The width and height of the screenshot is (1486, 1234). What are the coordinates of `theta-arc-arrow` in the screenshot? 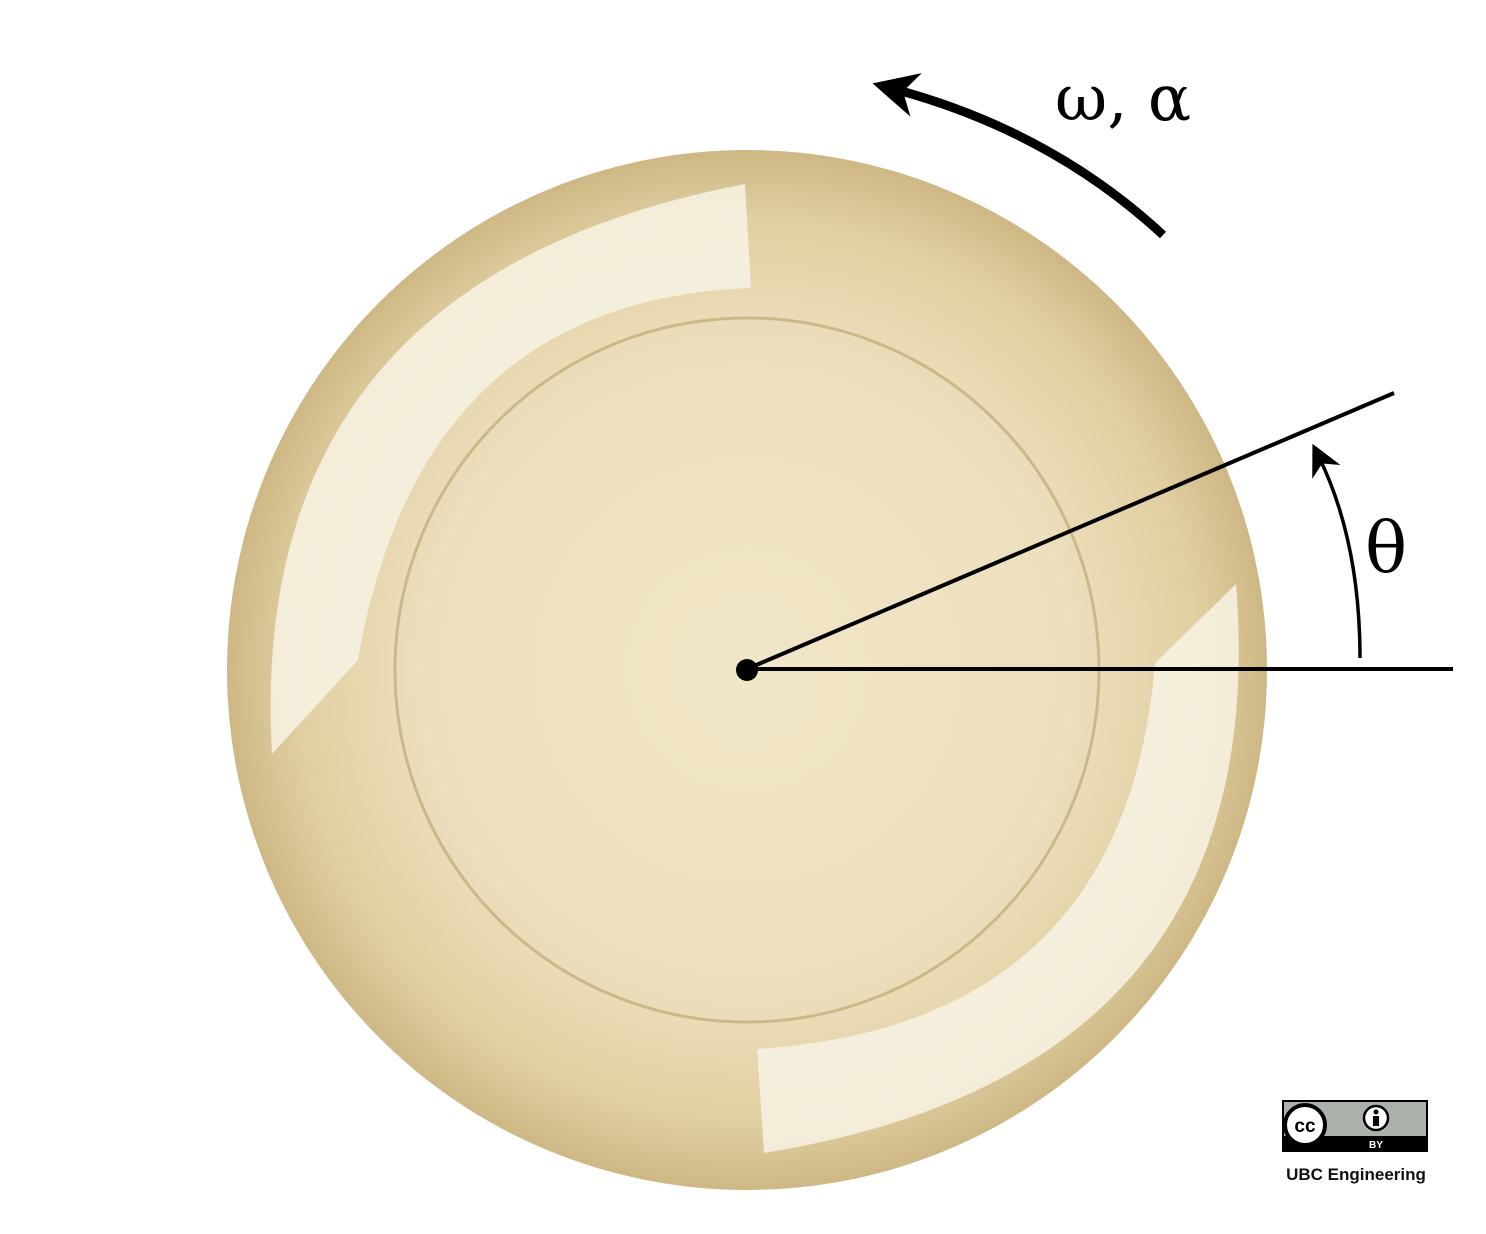 It's located at (1337, 551).